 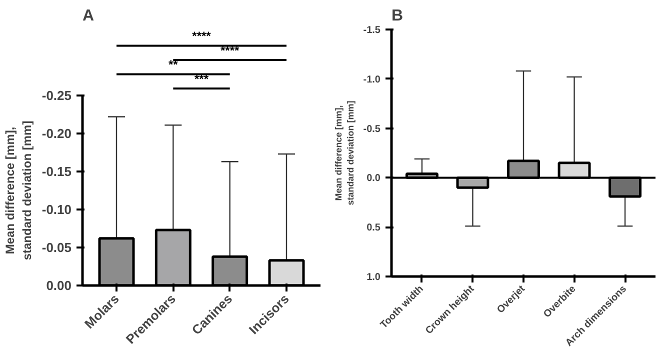 What do you see at coordinates (57, 95) in the screenshot?
I see `y-tick-label: -0.25` at bounding box center [57, 95].